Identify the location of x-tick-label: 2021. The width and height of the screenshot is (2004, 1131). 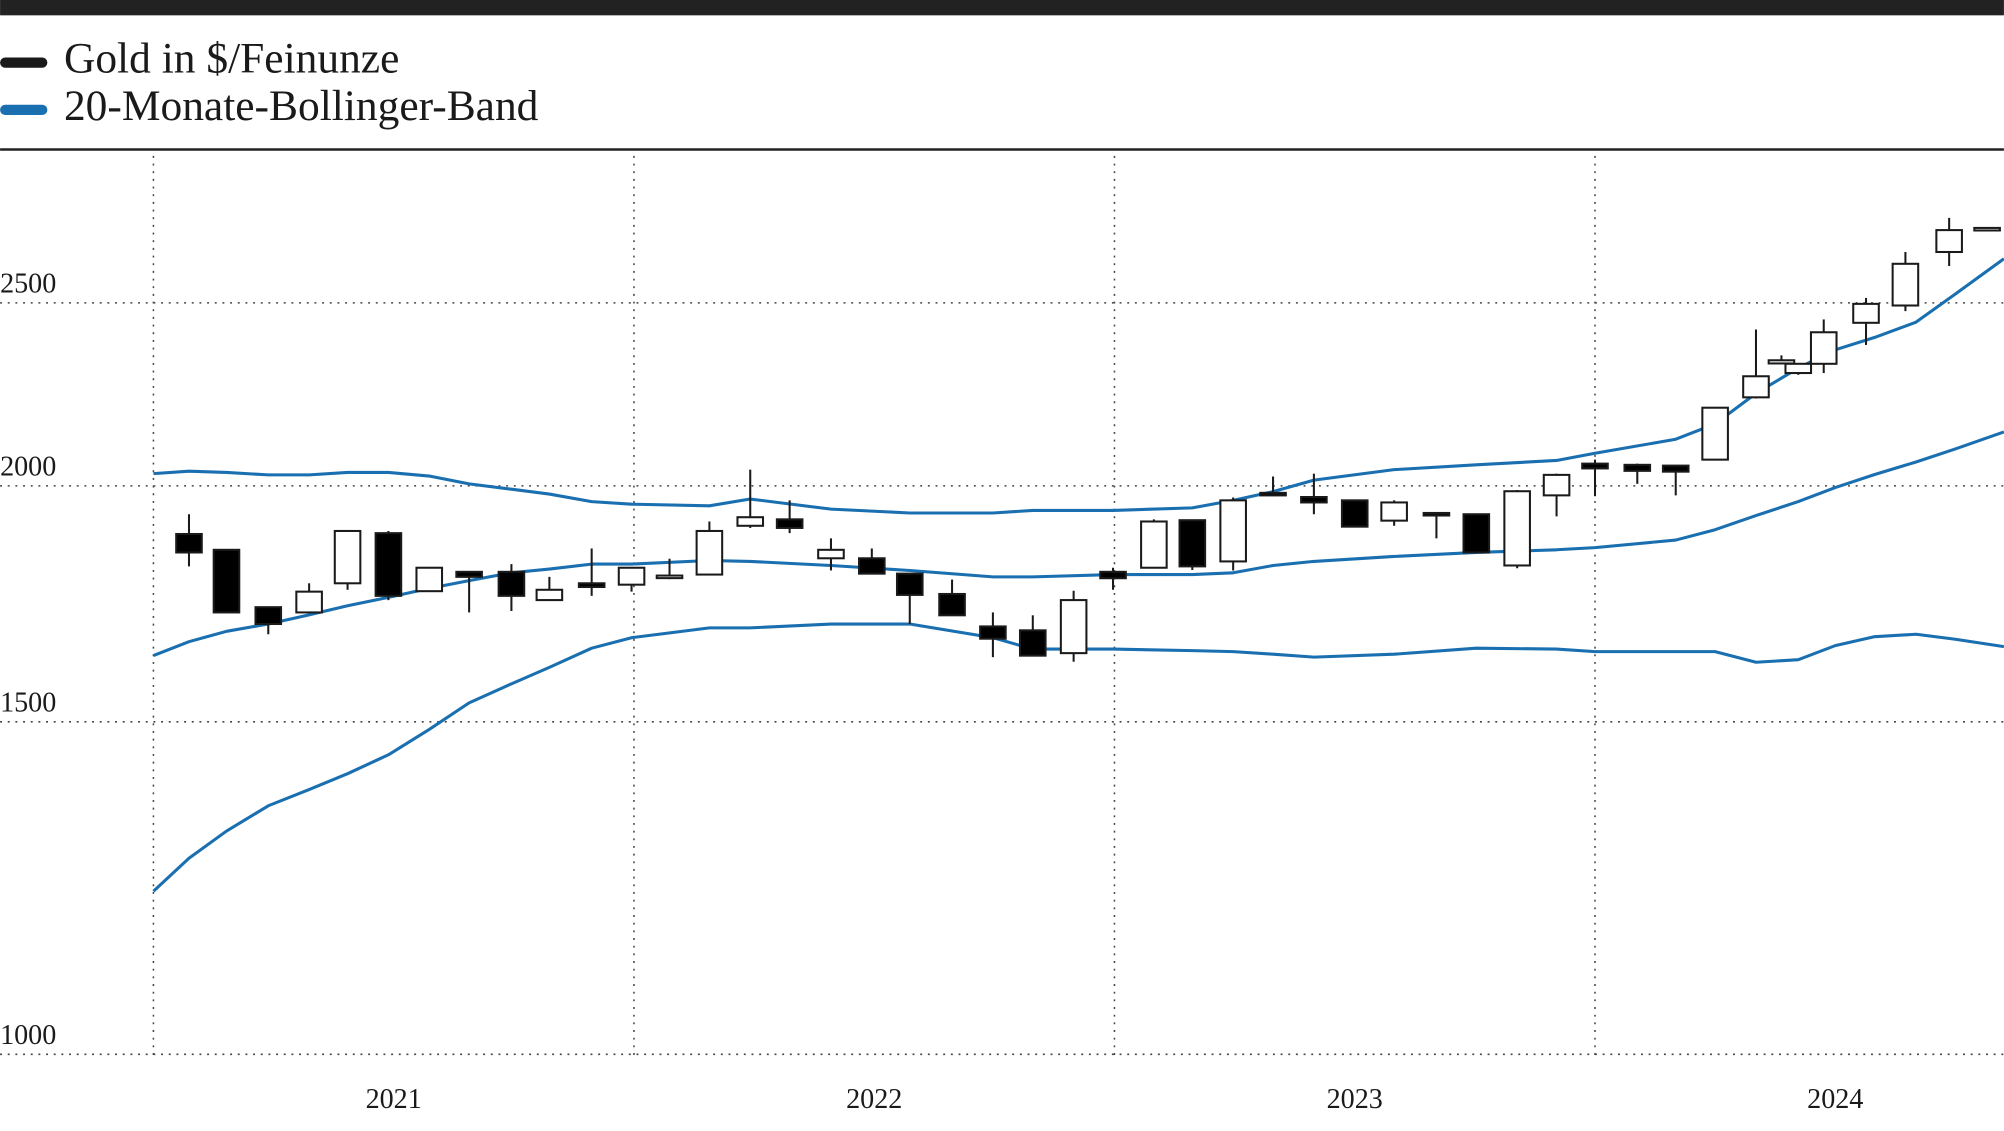
(394, 1099).